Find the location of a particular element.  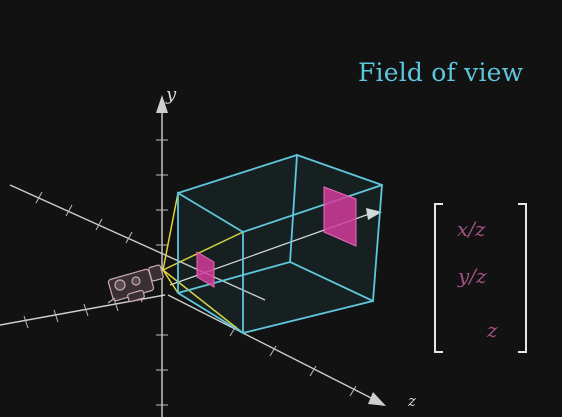

z-axis-arrowhead is located at coordinates (377, 399).